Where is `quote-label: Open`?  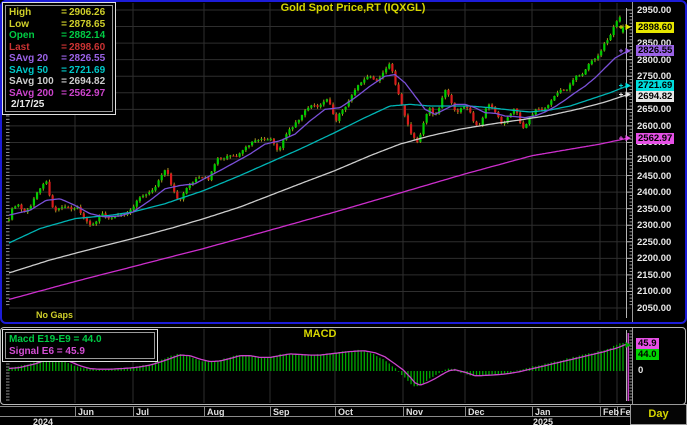 quote-label: Open is located at coordinates (22, 35).